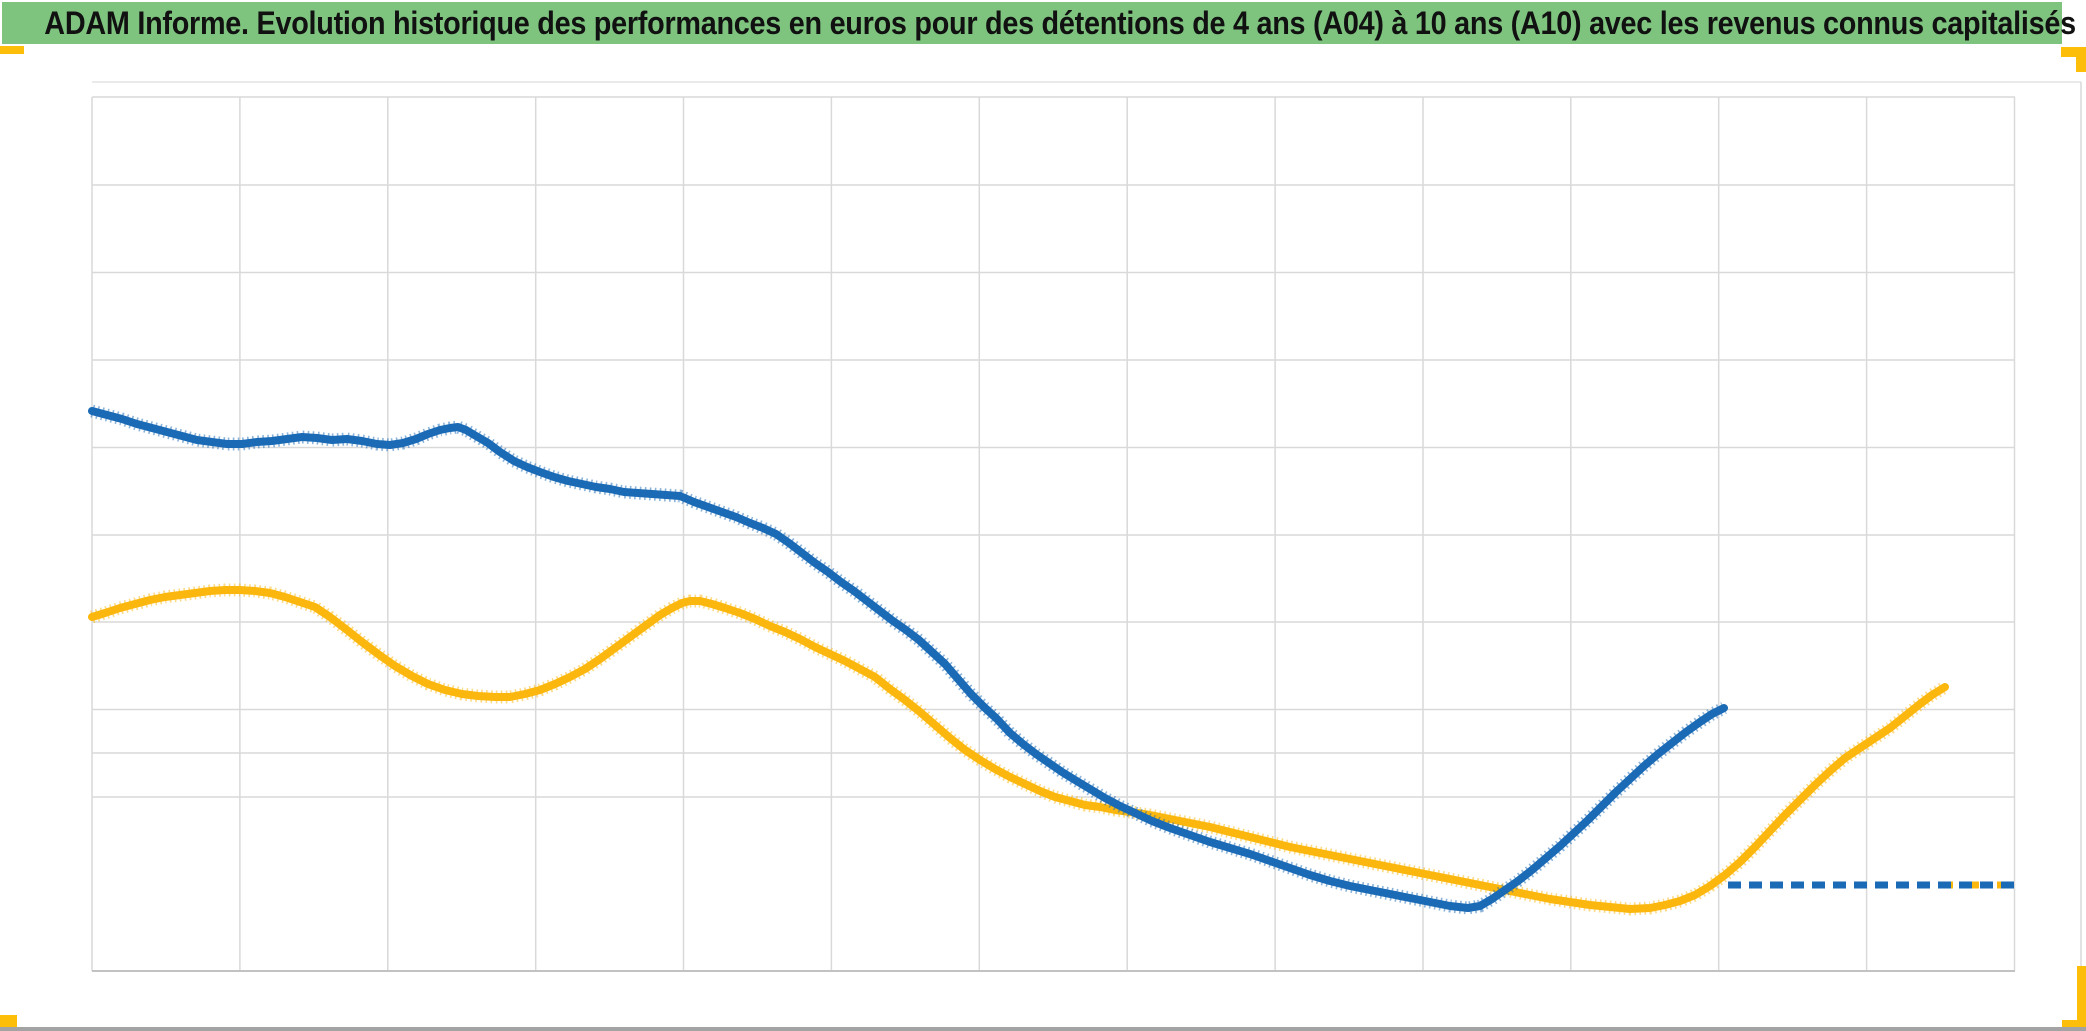 The image size is (2086, 1031). What do you see at coordinates (1043, 1029) in the screenshot?
I see `bottom-strip` at bounding box center [1043, 1029].